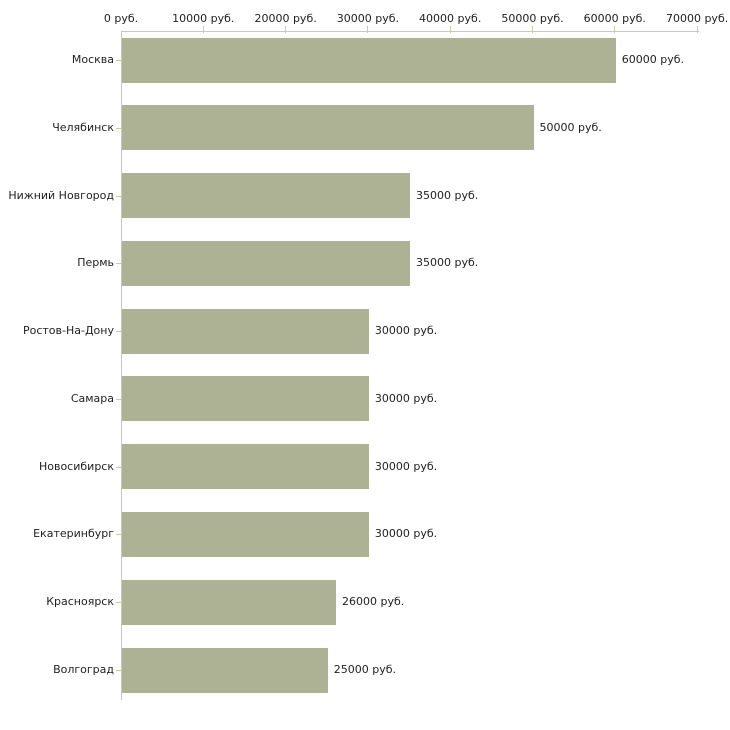  Describe the element at coordinates (410, 31) in the screenshot. I see `x-axis-line` at that location.